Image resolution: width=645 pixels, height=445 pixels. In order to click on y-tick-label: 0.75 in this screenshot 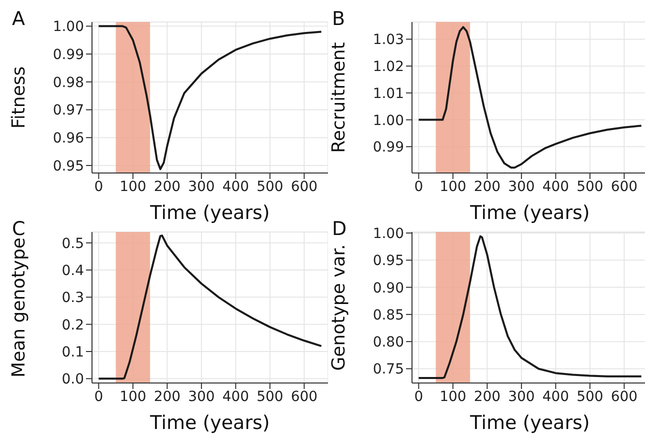, I will do `click(388, 370)`.